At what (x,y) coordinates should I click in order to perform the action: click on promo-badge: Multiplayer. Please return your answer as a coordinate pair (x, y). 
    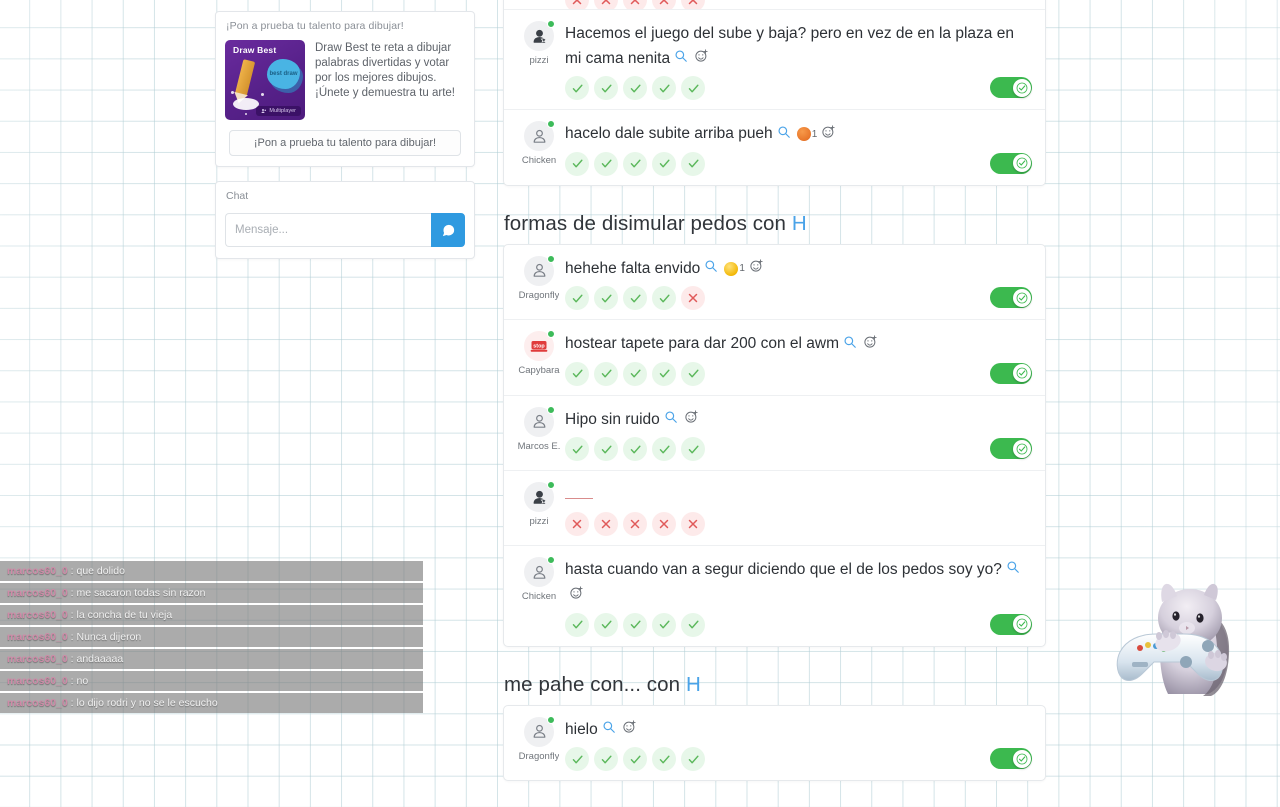
    Looking at the image, I should click on (278, 111).